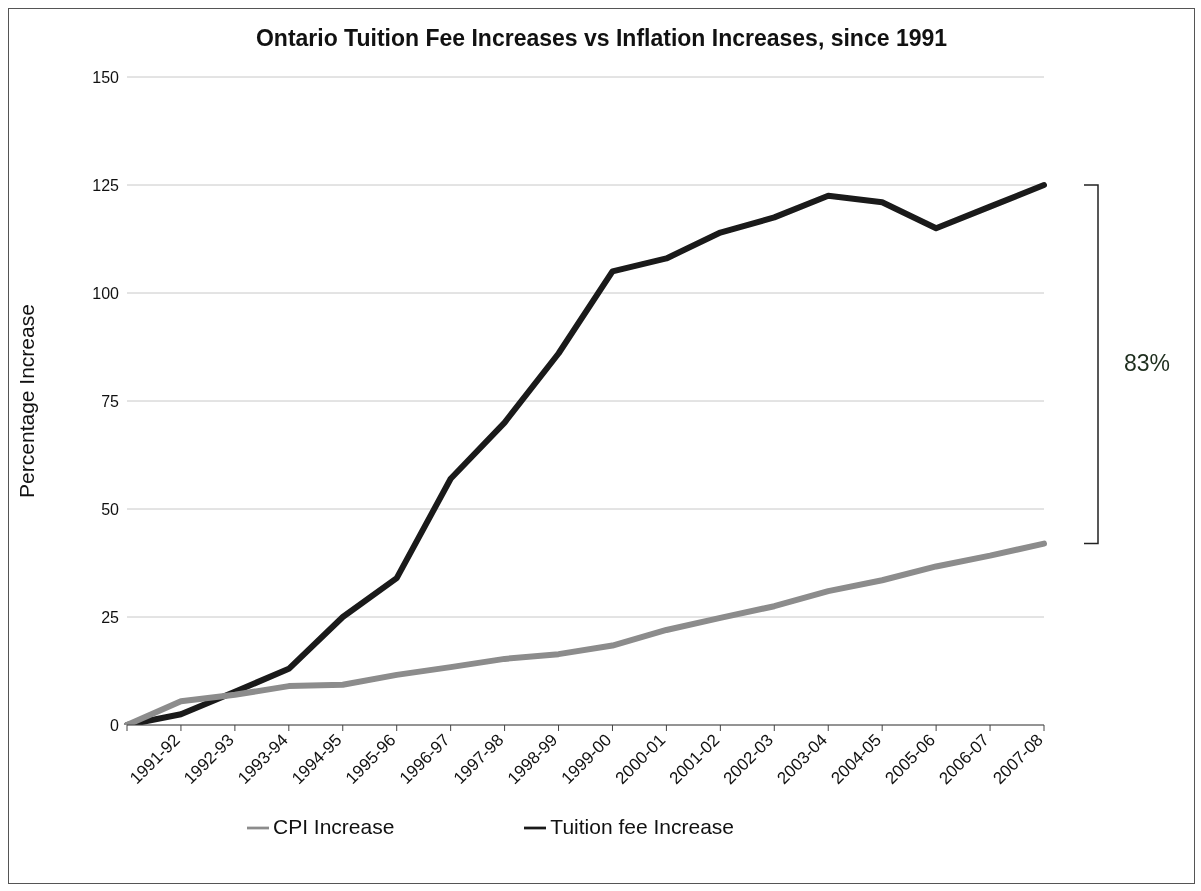 Image resolution: width=1201 pixels, height=891 pixels. What do you see at coordinates (601, 38) in the screenshot?
I see `chart-title: Ontario Tuition Fee Increases vs Inflation Increases, since 1991` at bounding box center [601, 38].